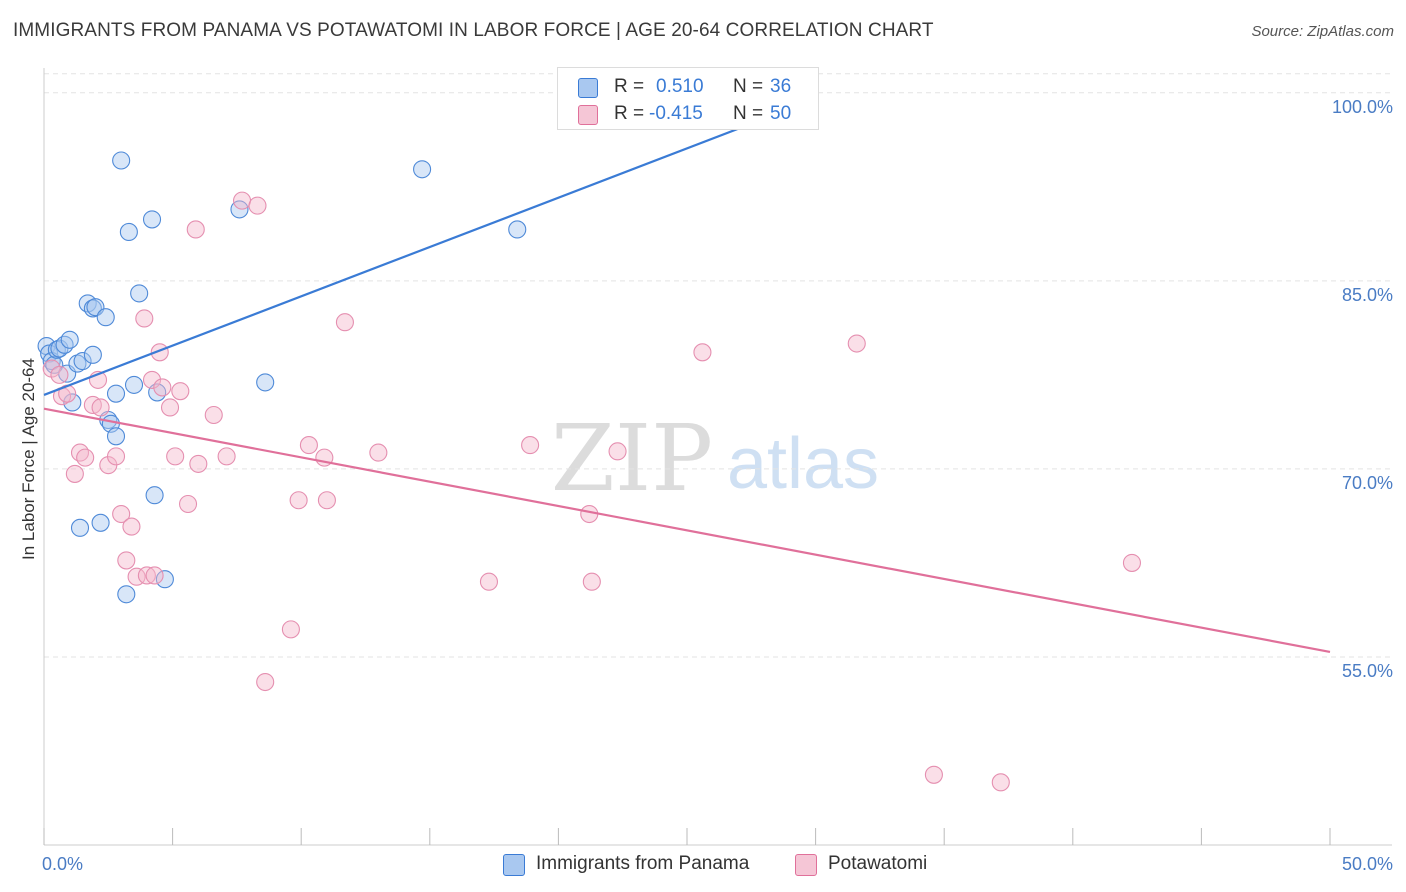 This screenshot has height=892, width=1406. Describe the element at coordinates (1367, 864) in the screenshot. I see `x-tick-label: 50.0%` at that location.